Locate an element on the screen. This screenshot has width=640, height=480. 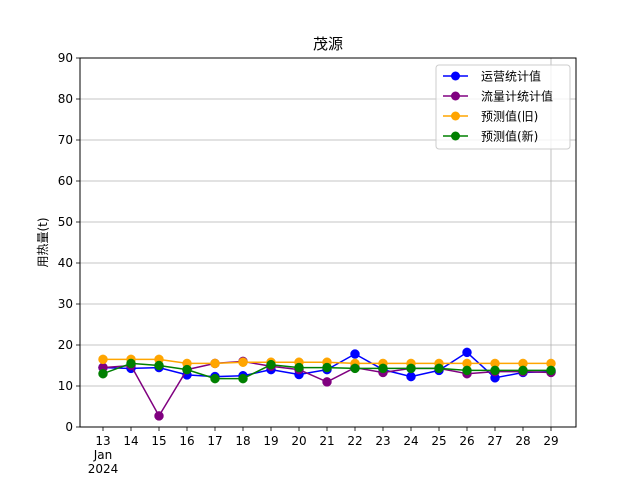
y-tick-label: 30 is located at coordinates (65, 304).